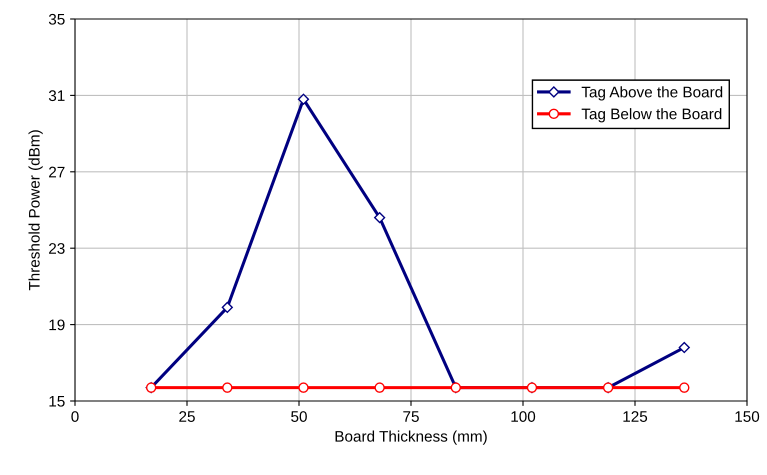  I want to click on y-tick-label: 31, so click(56, 96).